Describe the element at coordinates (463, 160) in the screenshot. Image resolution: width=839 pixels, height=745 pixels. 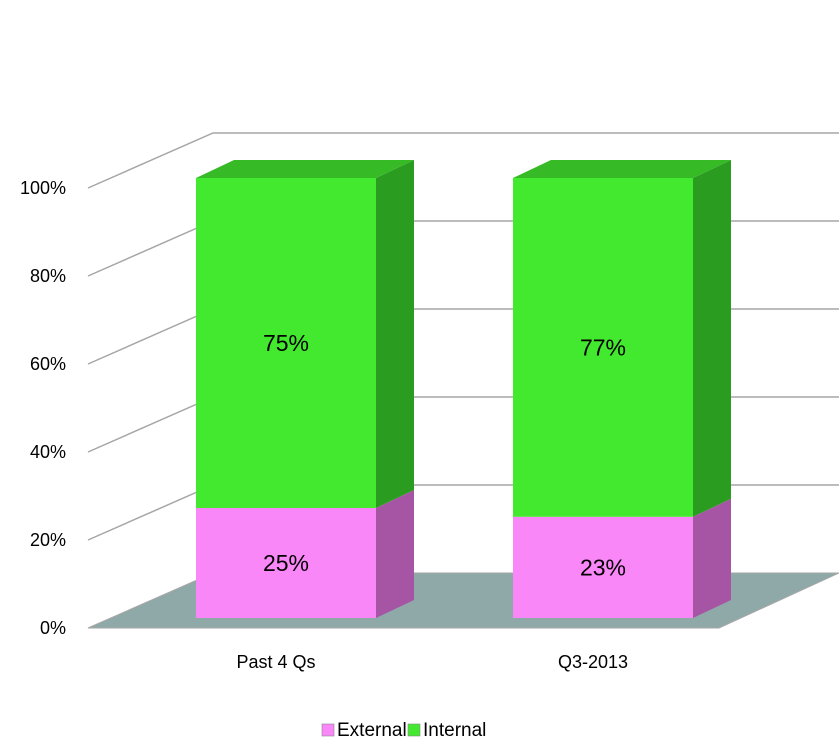
I see `gridline` at that location.